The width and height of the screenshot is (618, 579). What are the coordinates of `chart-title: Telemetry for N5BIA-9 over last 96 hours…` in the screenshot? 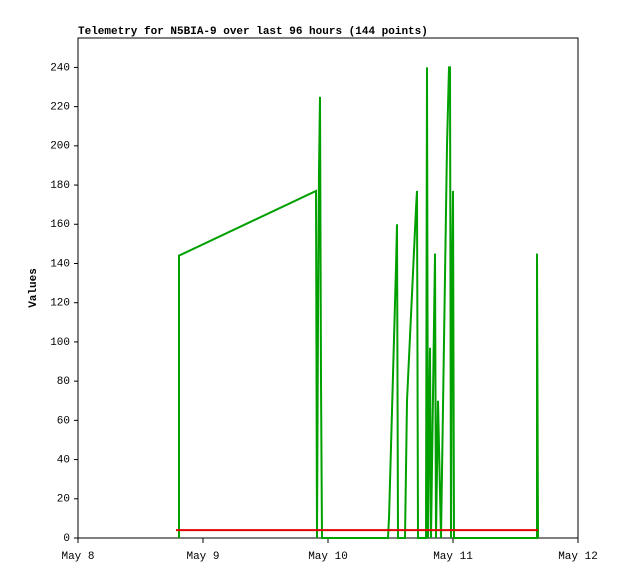 It's located at (253, 32).